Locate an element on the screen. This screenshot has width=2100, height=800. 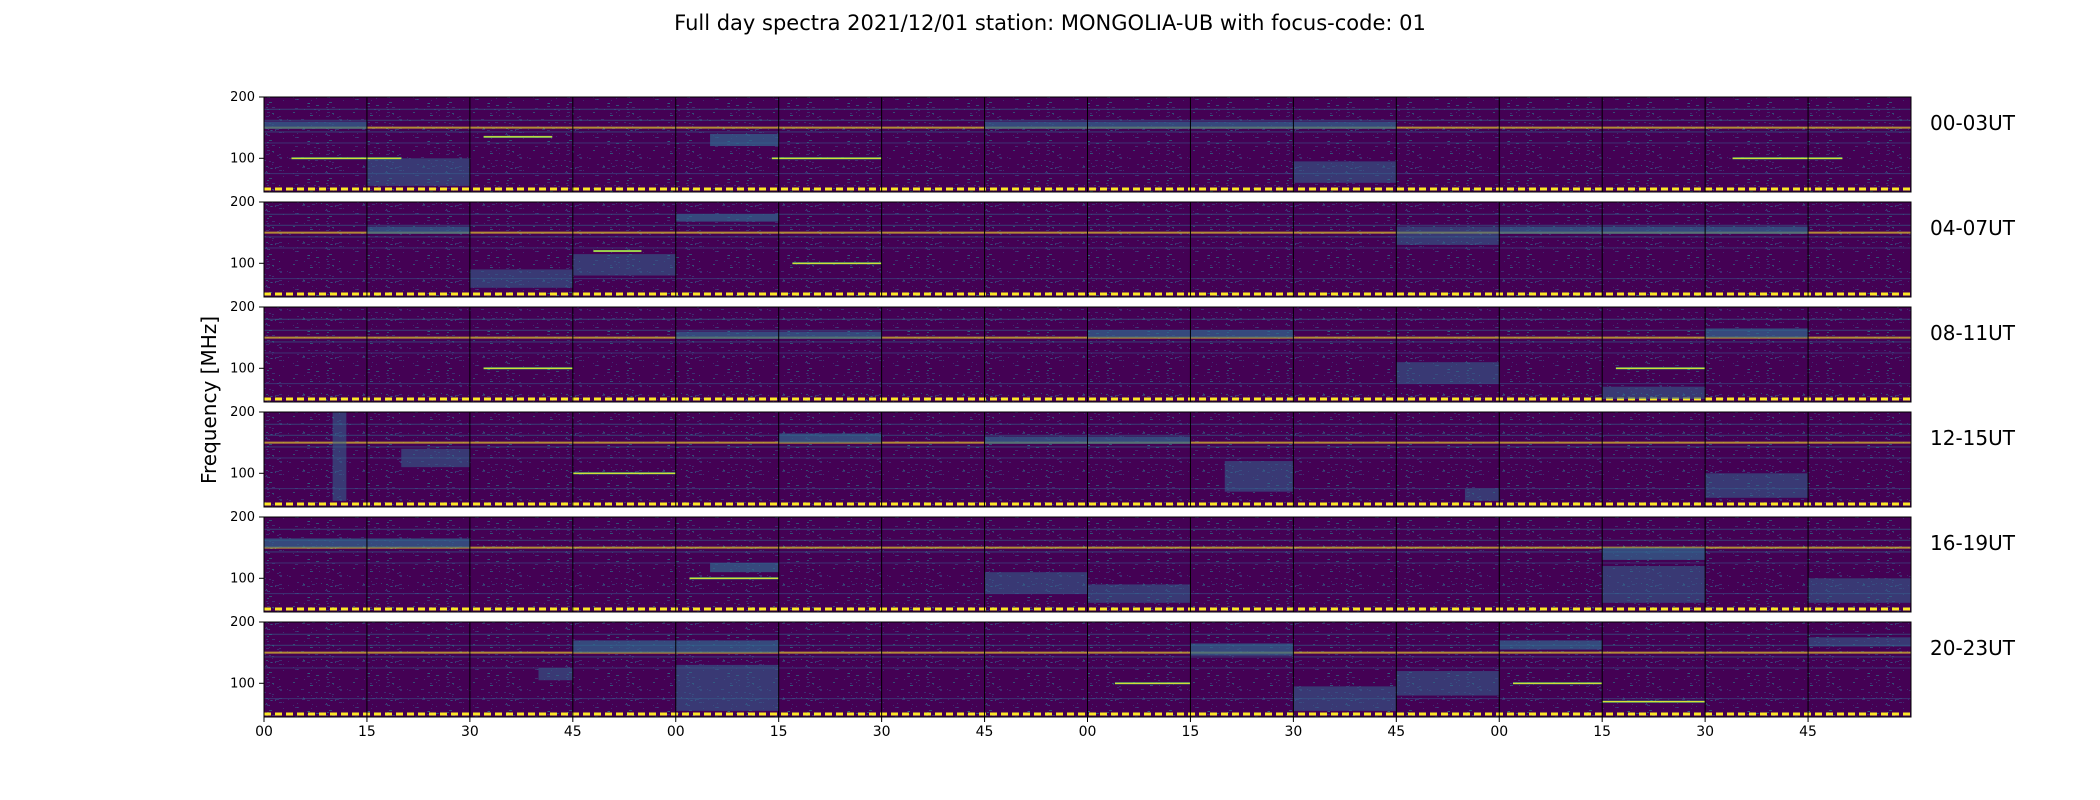
row-label: 16-19UT is located at coordinates (1973, 543).